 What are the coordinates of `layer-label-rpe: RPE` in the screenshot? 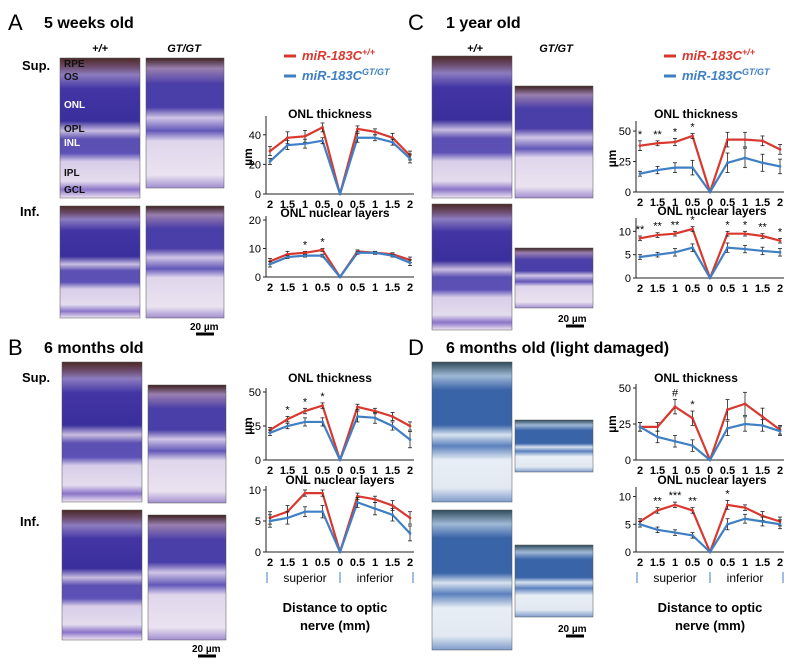 It's located at (74, 64).